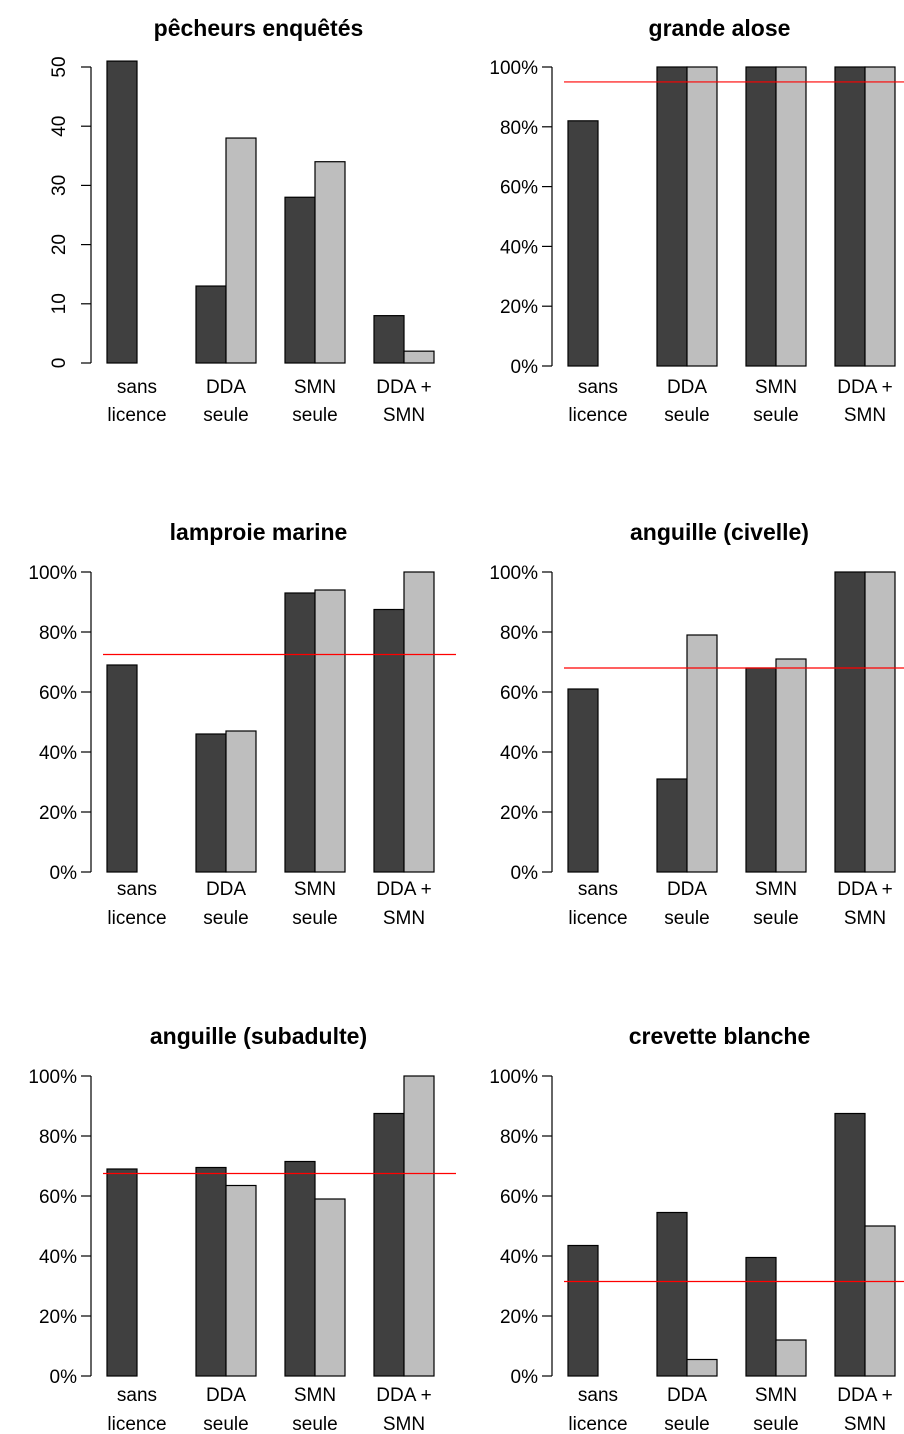 Image resolution: width=904 pixels, height=1434 pixels. Describe the element at coordinates (259, 532) in the screenshot. I see `chart-title: lamproie marine` at that location.